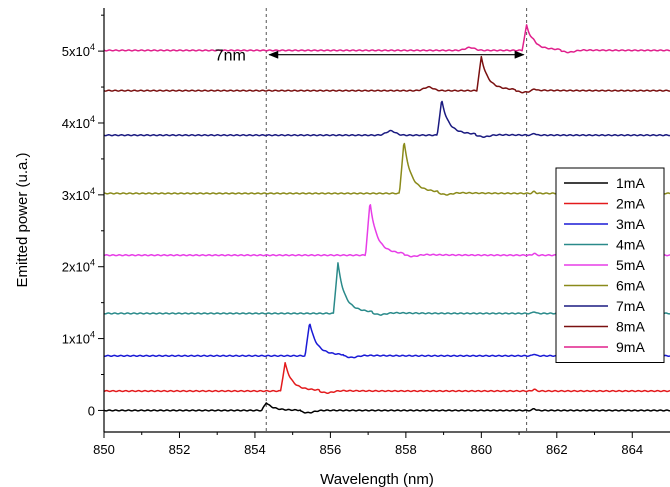  I want to click on series-line-8mA, so click(386, 74).